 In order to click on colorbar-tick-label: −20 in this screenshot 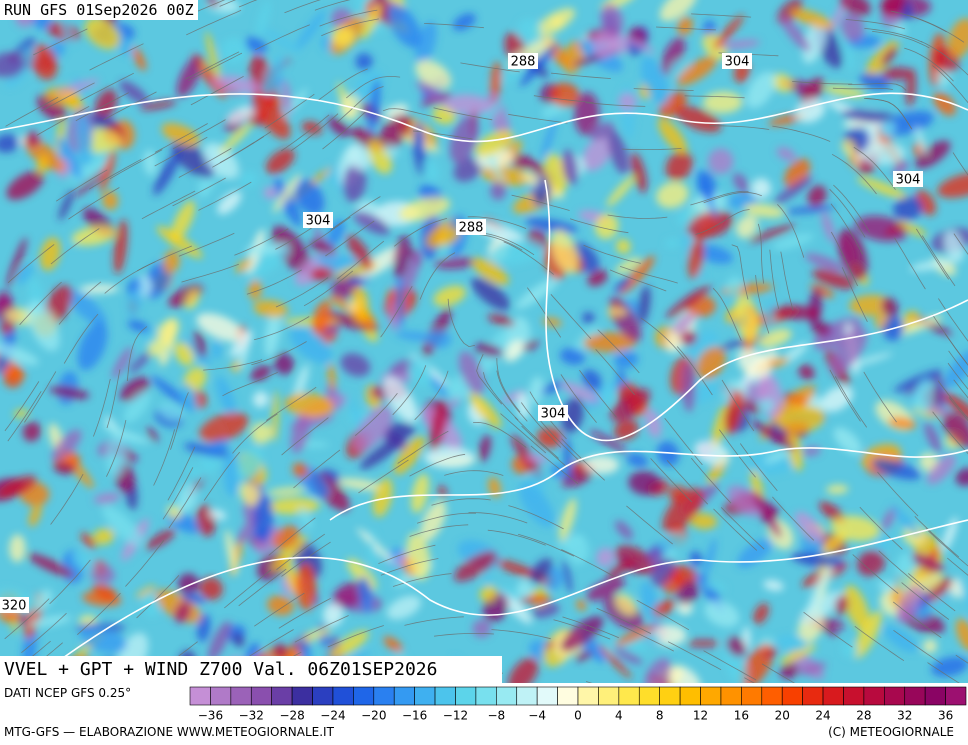, I will do `click(373, 716)`.